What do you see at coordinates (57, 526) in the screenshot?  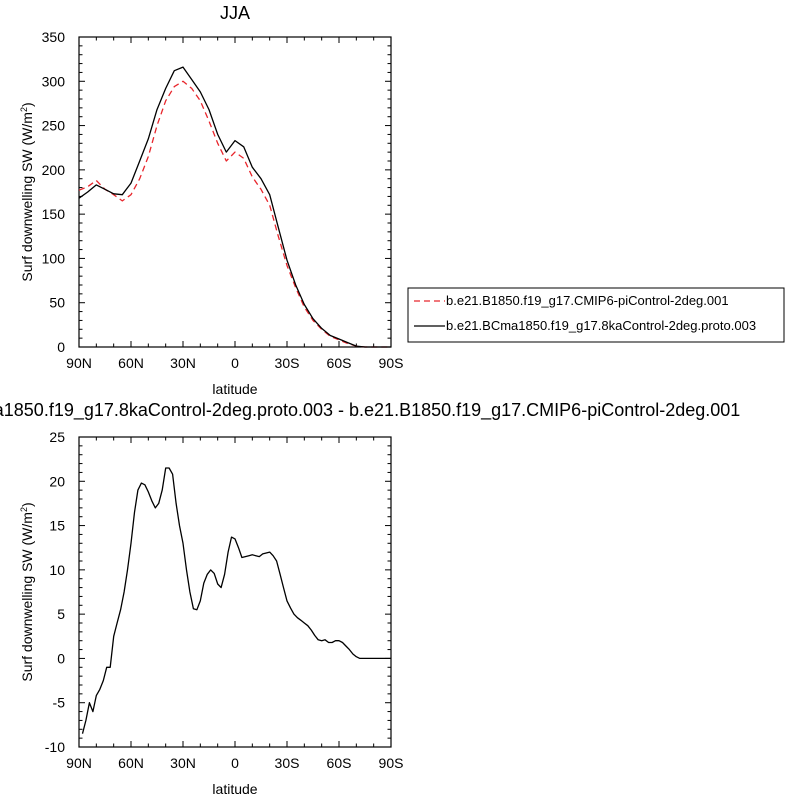 I see `y-tick-label: 15` at bounding box center [57, 526].